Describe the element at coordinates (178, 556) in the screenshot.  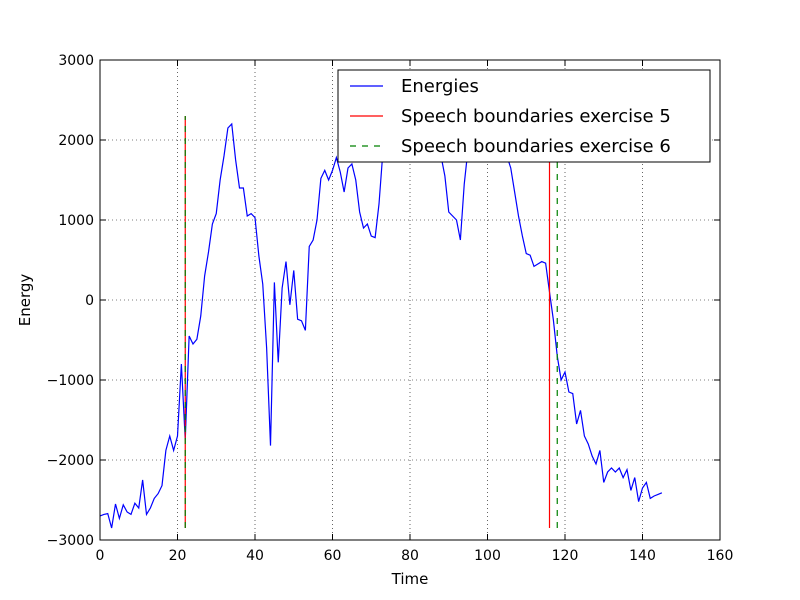
I see `x-tick-label: 20` at that location.